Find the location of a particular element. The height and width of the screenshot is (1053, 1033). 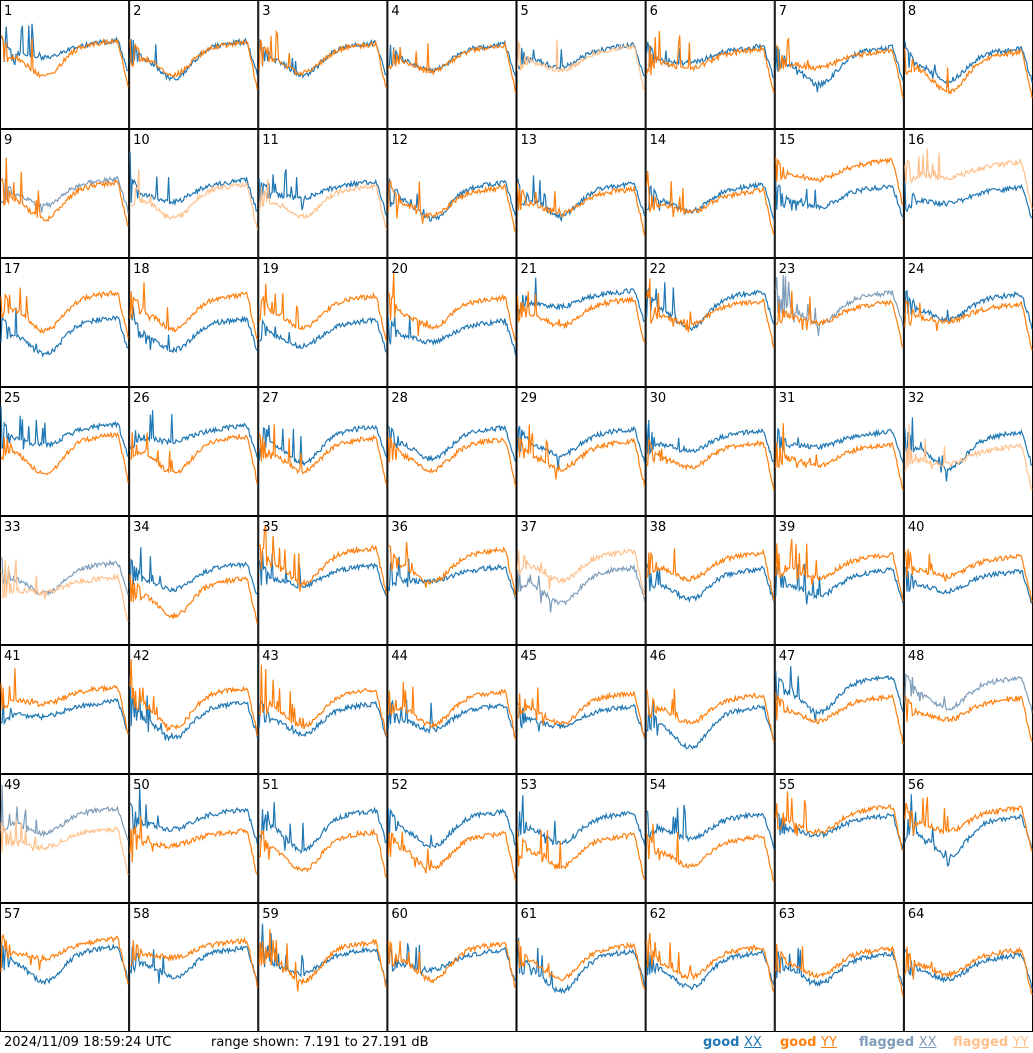

panel-8: 8 is located at coordinates (968, 64).